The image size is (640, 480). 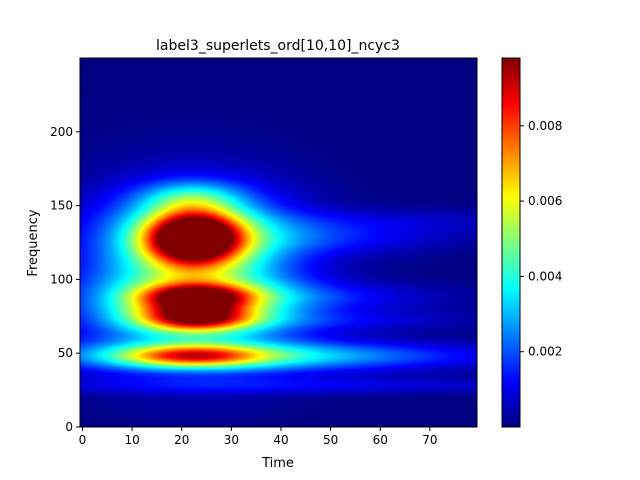 What do you see at coordinates (545, 352) in the screenshot?
I see `colorbar-tick-label: 0.002` at bounding box center [545, 352].